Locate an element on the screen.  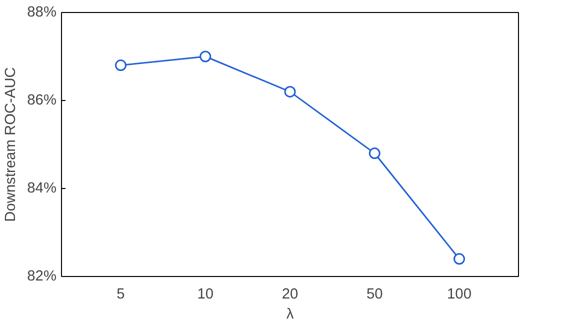
x-tick-label: 10 is located at coordinates (205, 294).